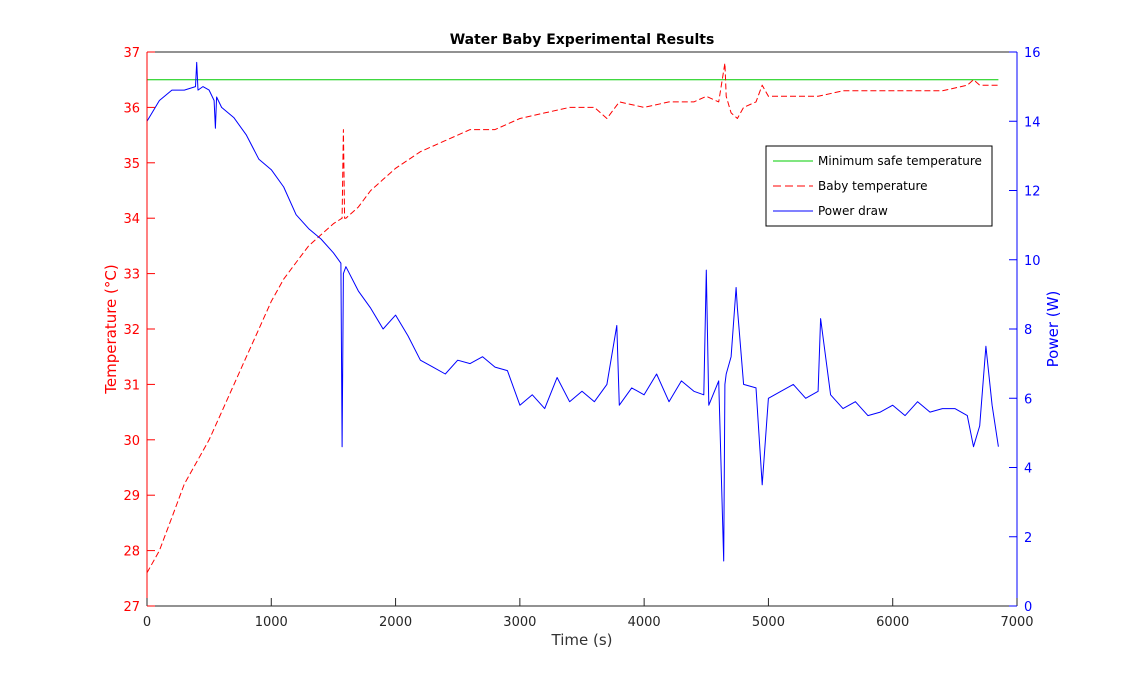 The image size is (1125, 682). What do you see at coordinates (1028, 607) in the screenshot?
I see `y-right-tick-label: 0` at bounding box center [1028, 607].